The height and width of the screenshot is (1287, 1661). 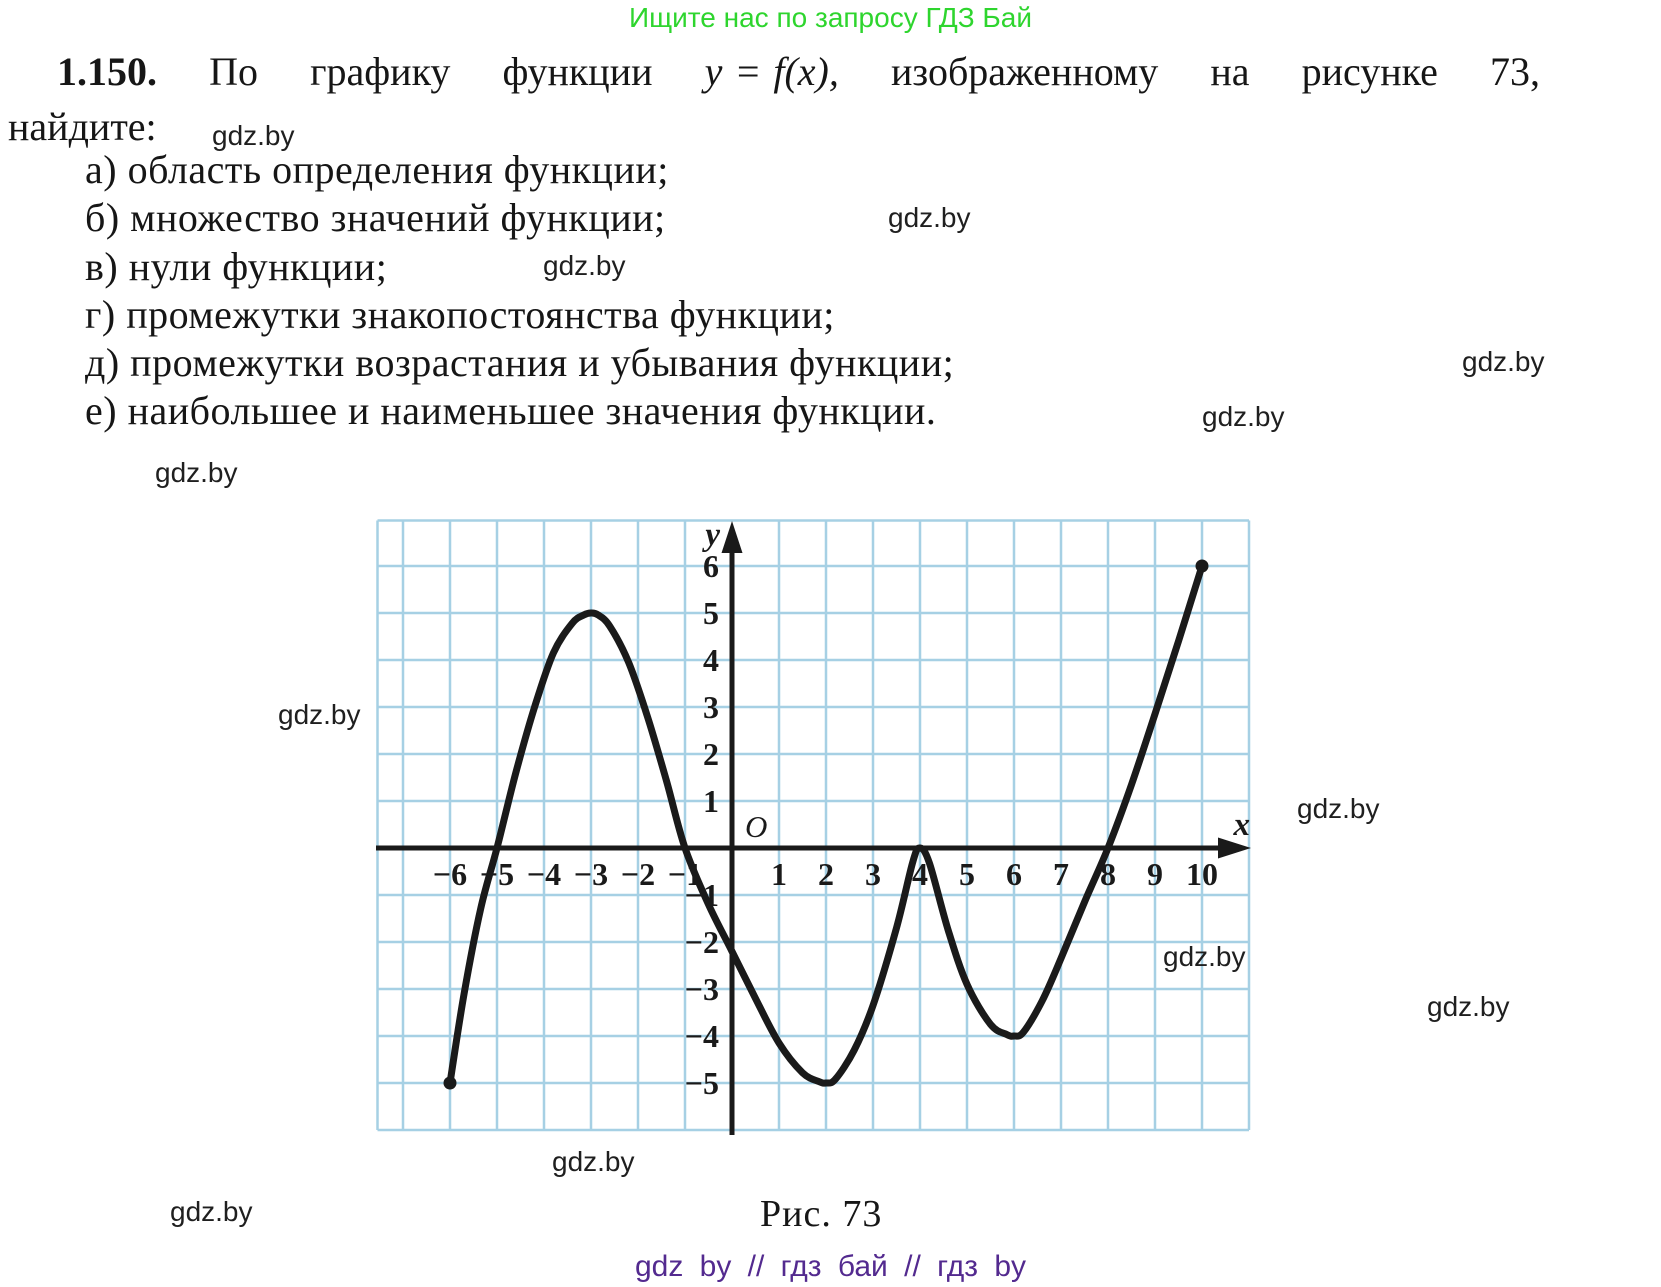 I want to click on problem-word: По, so click(x=233, y=71).